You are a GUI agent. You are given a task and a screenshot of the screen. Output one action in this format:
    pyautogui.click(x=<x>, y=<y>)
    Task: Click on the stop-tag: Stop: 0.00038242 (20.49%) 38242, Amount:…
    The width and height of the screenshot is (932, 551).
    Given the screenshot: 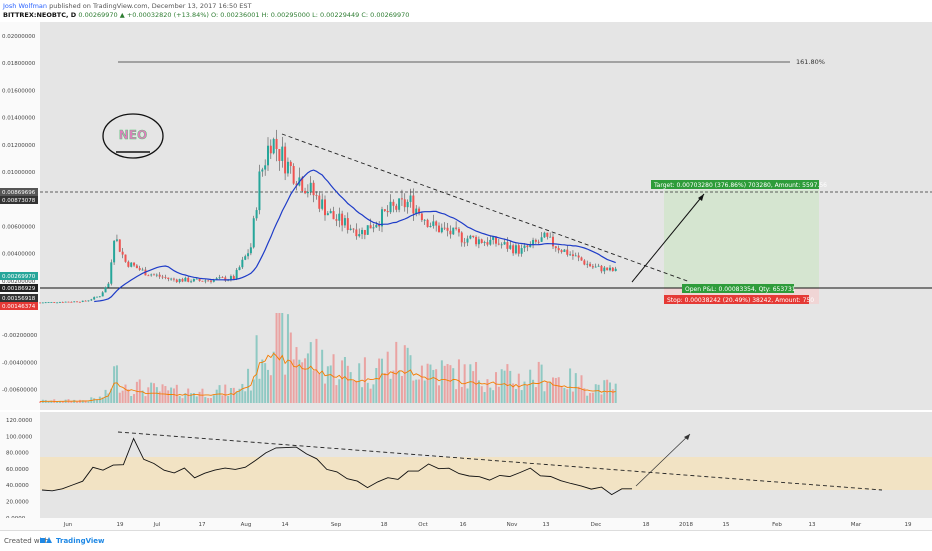 What is the action you would take?
    pyautogui.click(x=739, y=299)
    